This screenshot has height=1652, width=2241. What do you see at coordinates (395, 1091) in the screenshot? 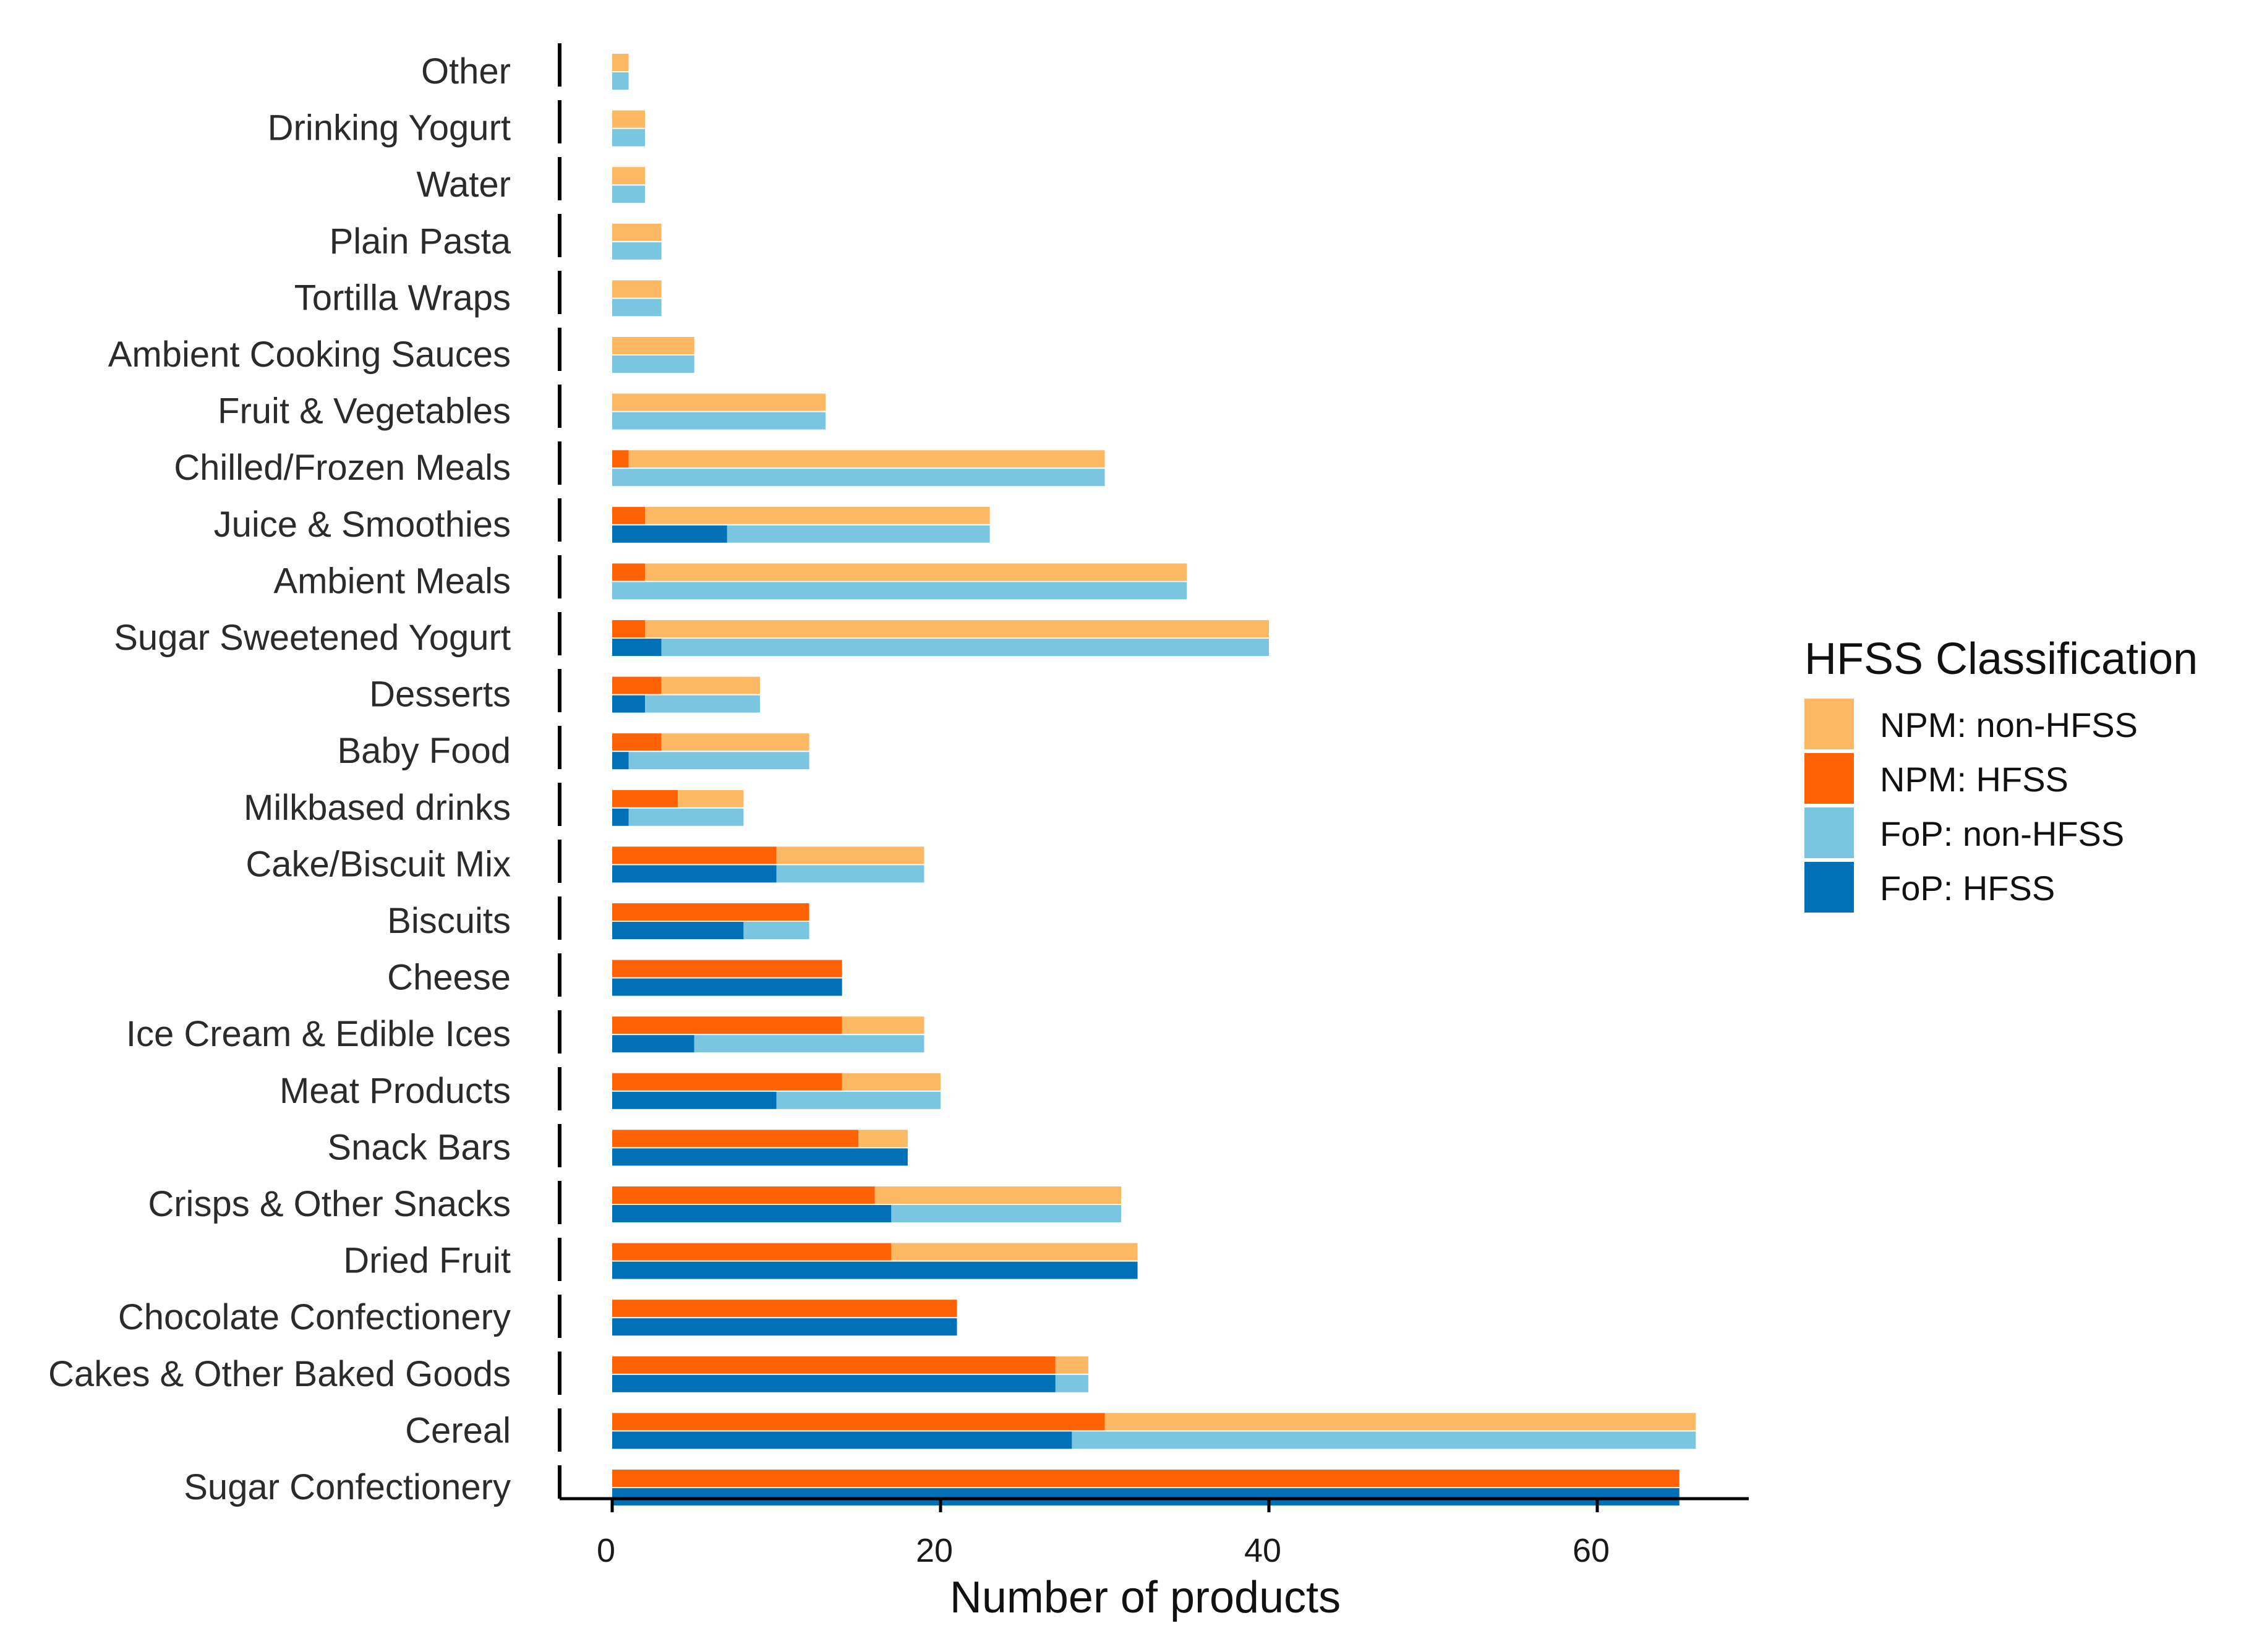
I see `category-label: Meat Products` at bounding box center [395, 1091].